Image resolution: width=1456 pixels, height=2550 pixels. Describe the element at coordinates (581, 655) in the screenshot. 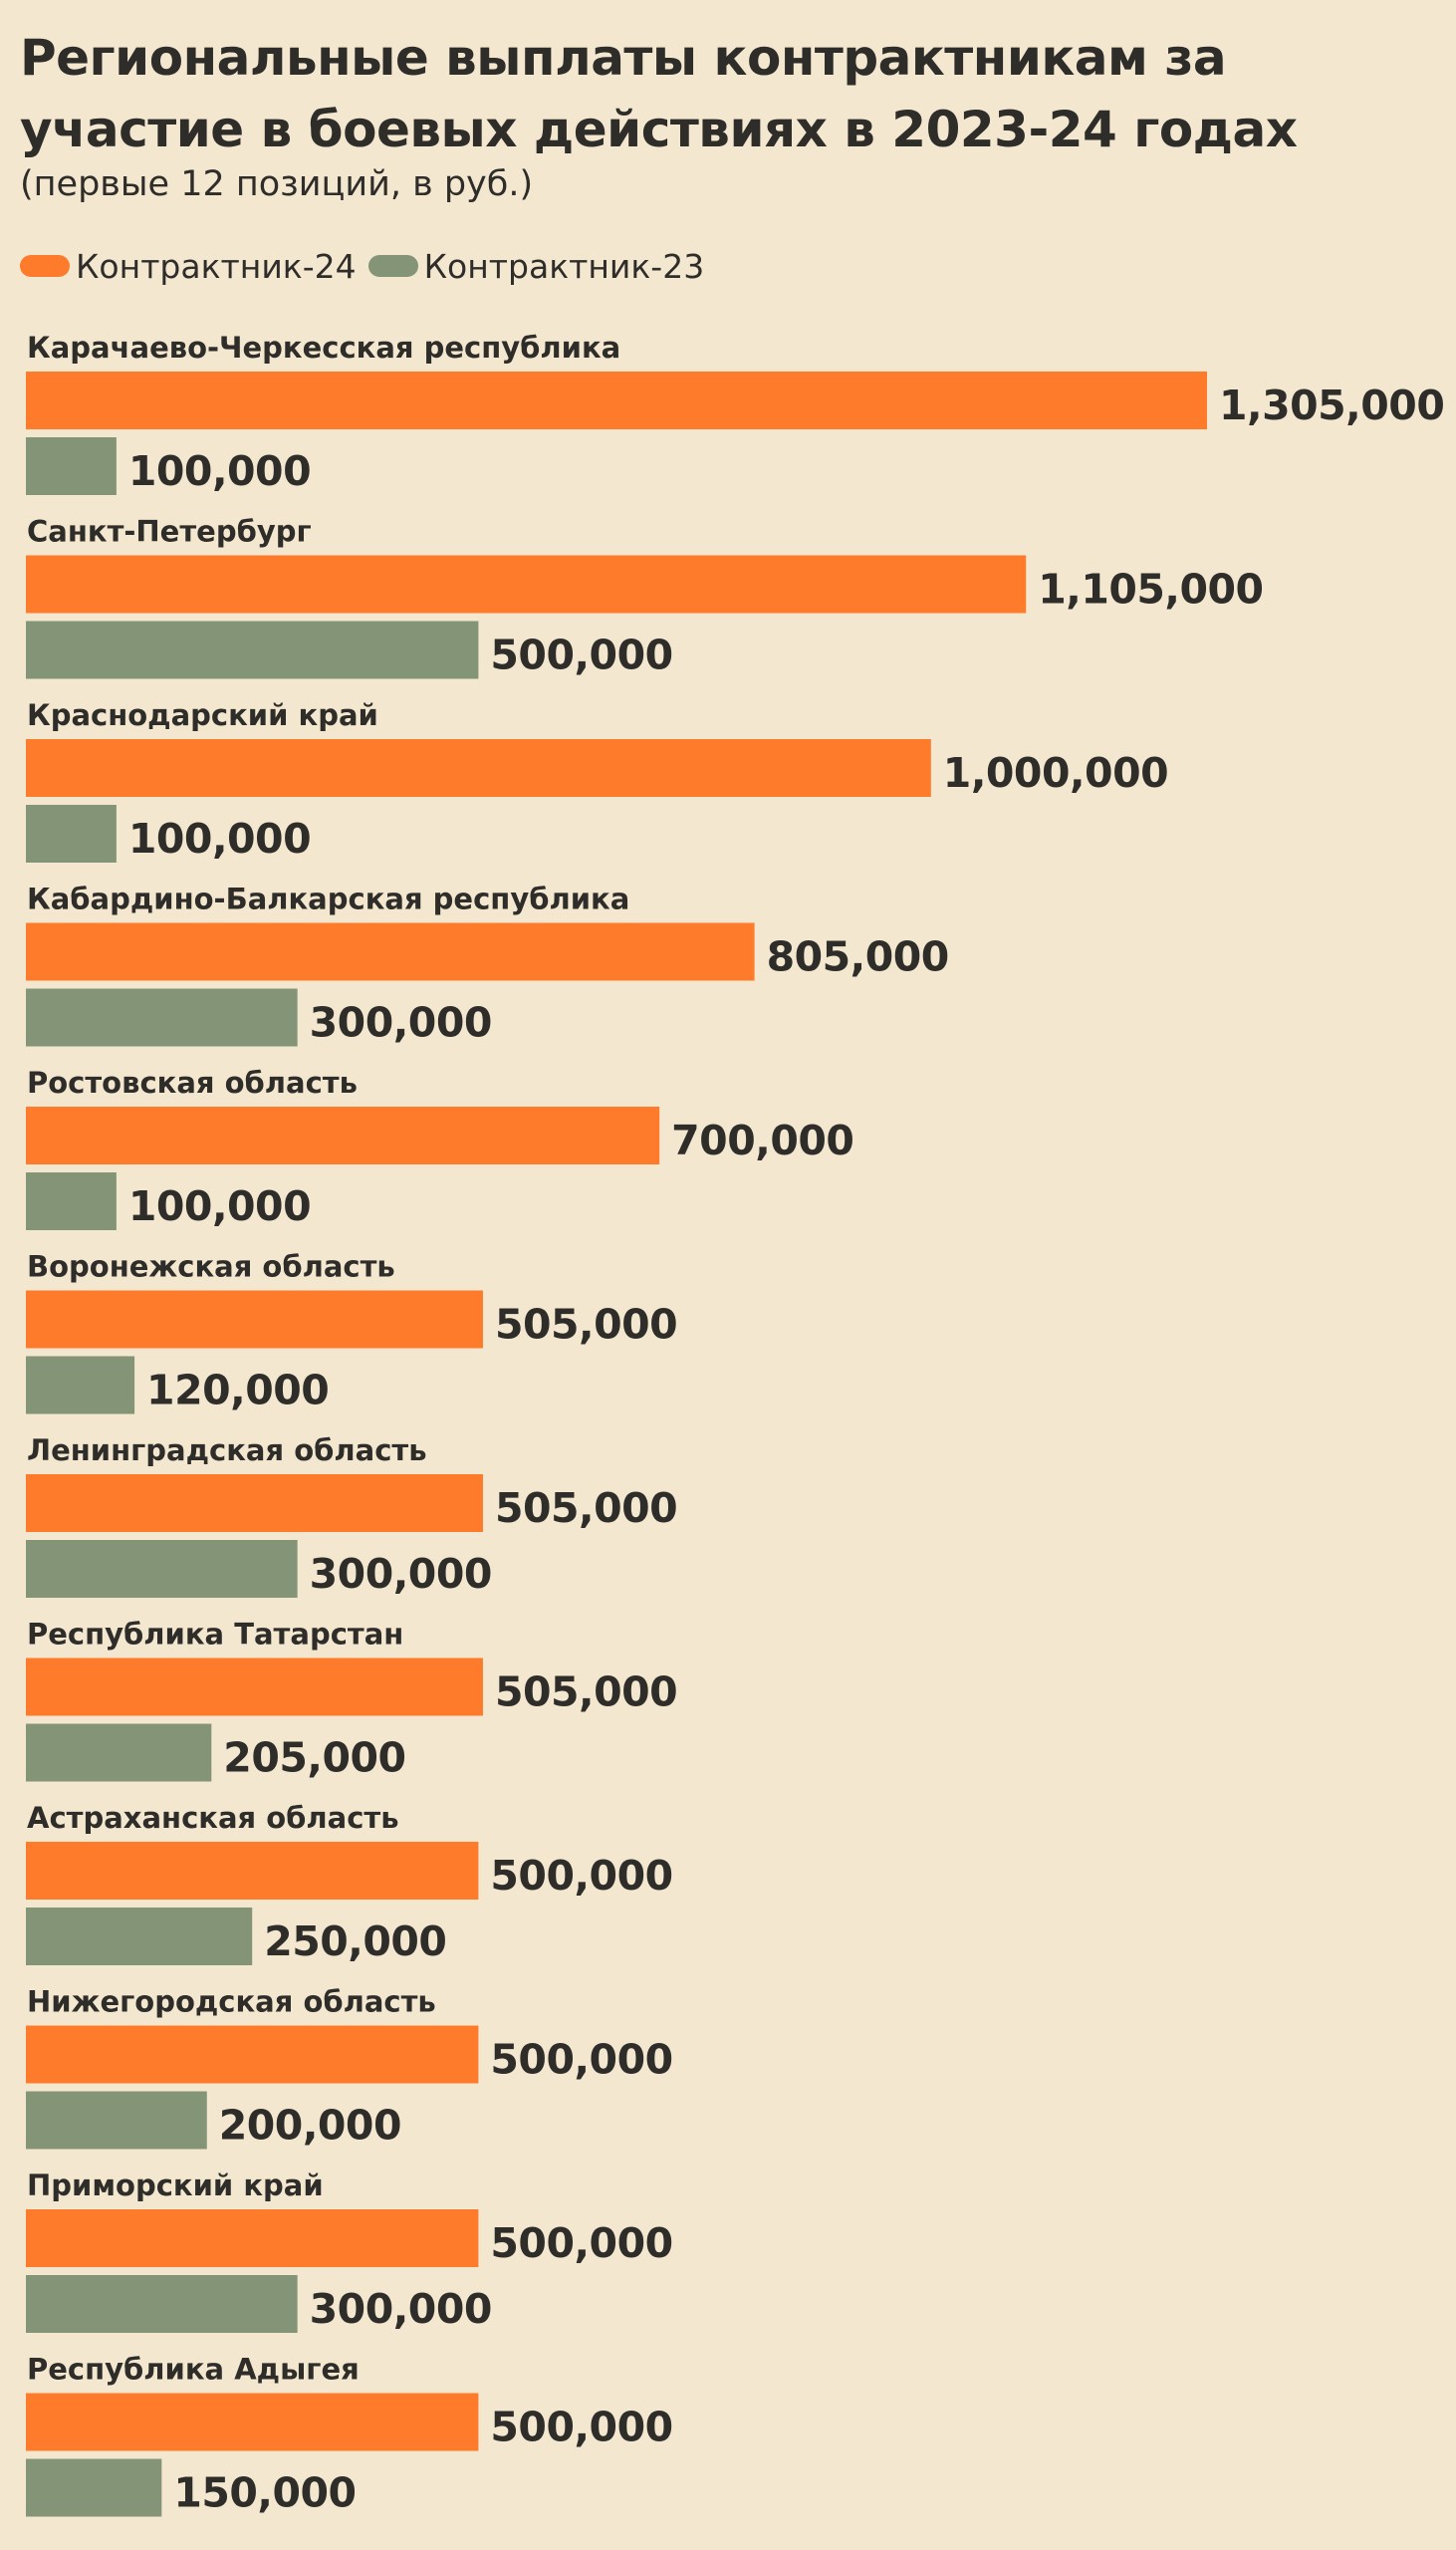

I see `value-label-2023: 500,000` at that location.